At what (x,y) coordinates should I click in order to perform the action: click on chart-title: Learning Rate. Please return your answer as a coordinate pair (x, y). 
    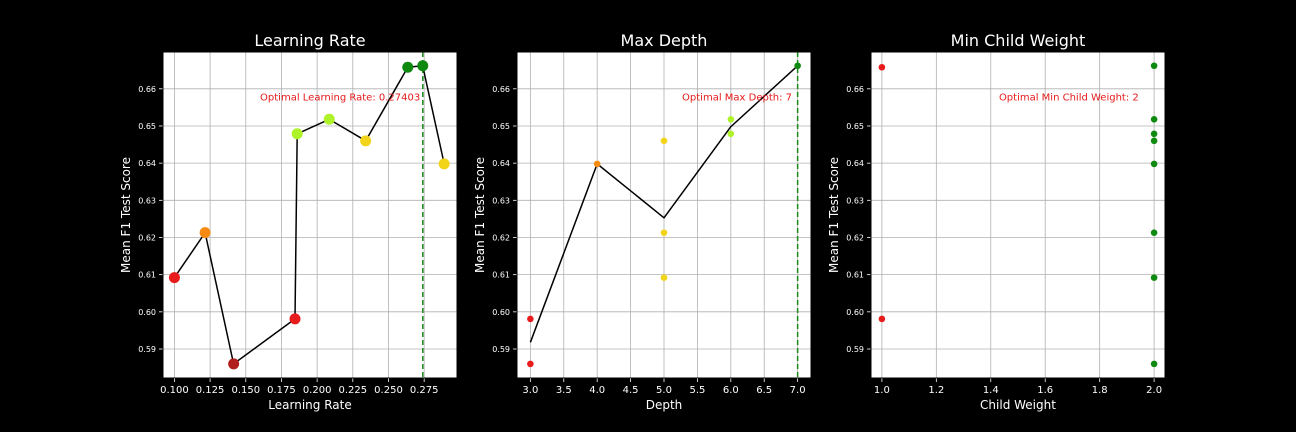
    Looking at the image, I should click on (309, 40).